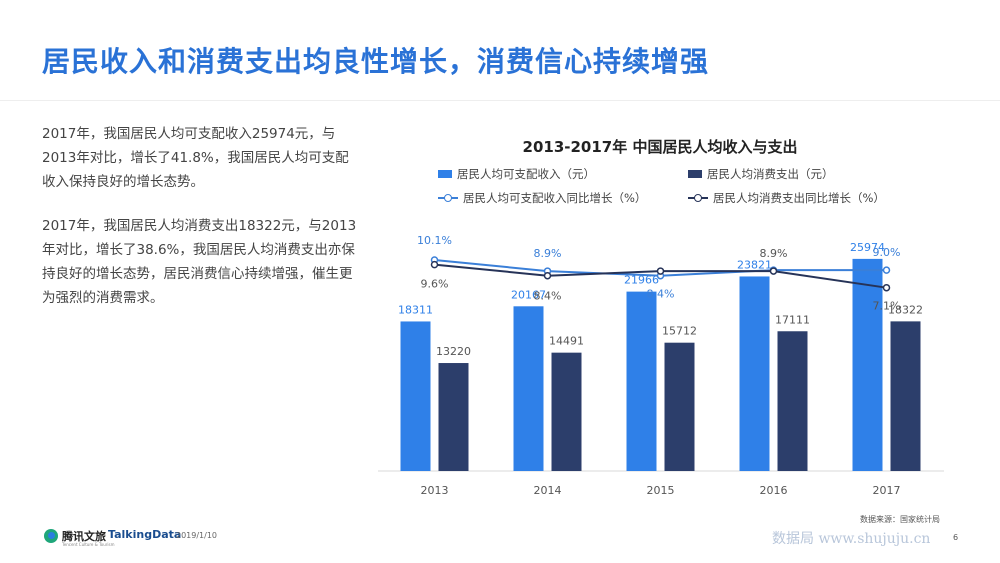 The image size is (1000, 563). I want to click on data-label-expense-2013: 13220, so click(453, 351).